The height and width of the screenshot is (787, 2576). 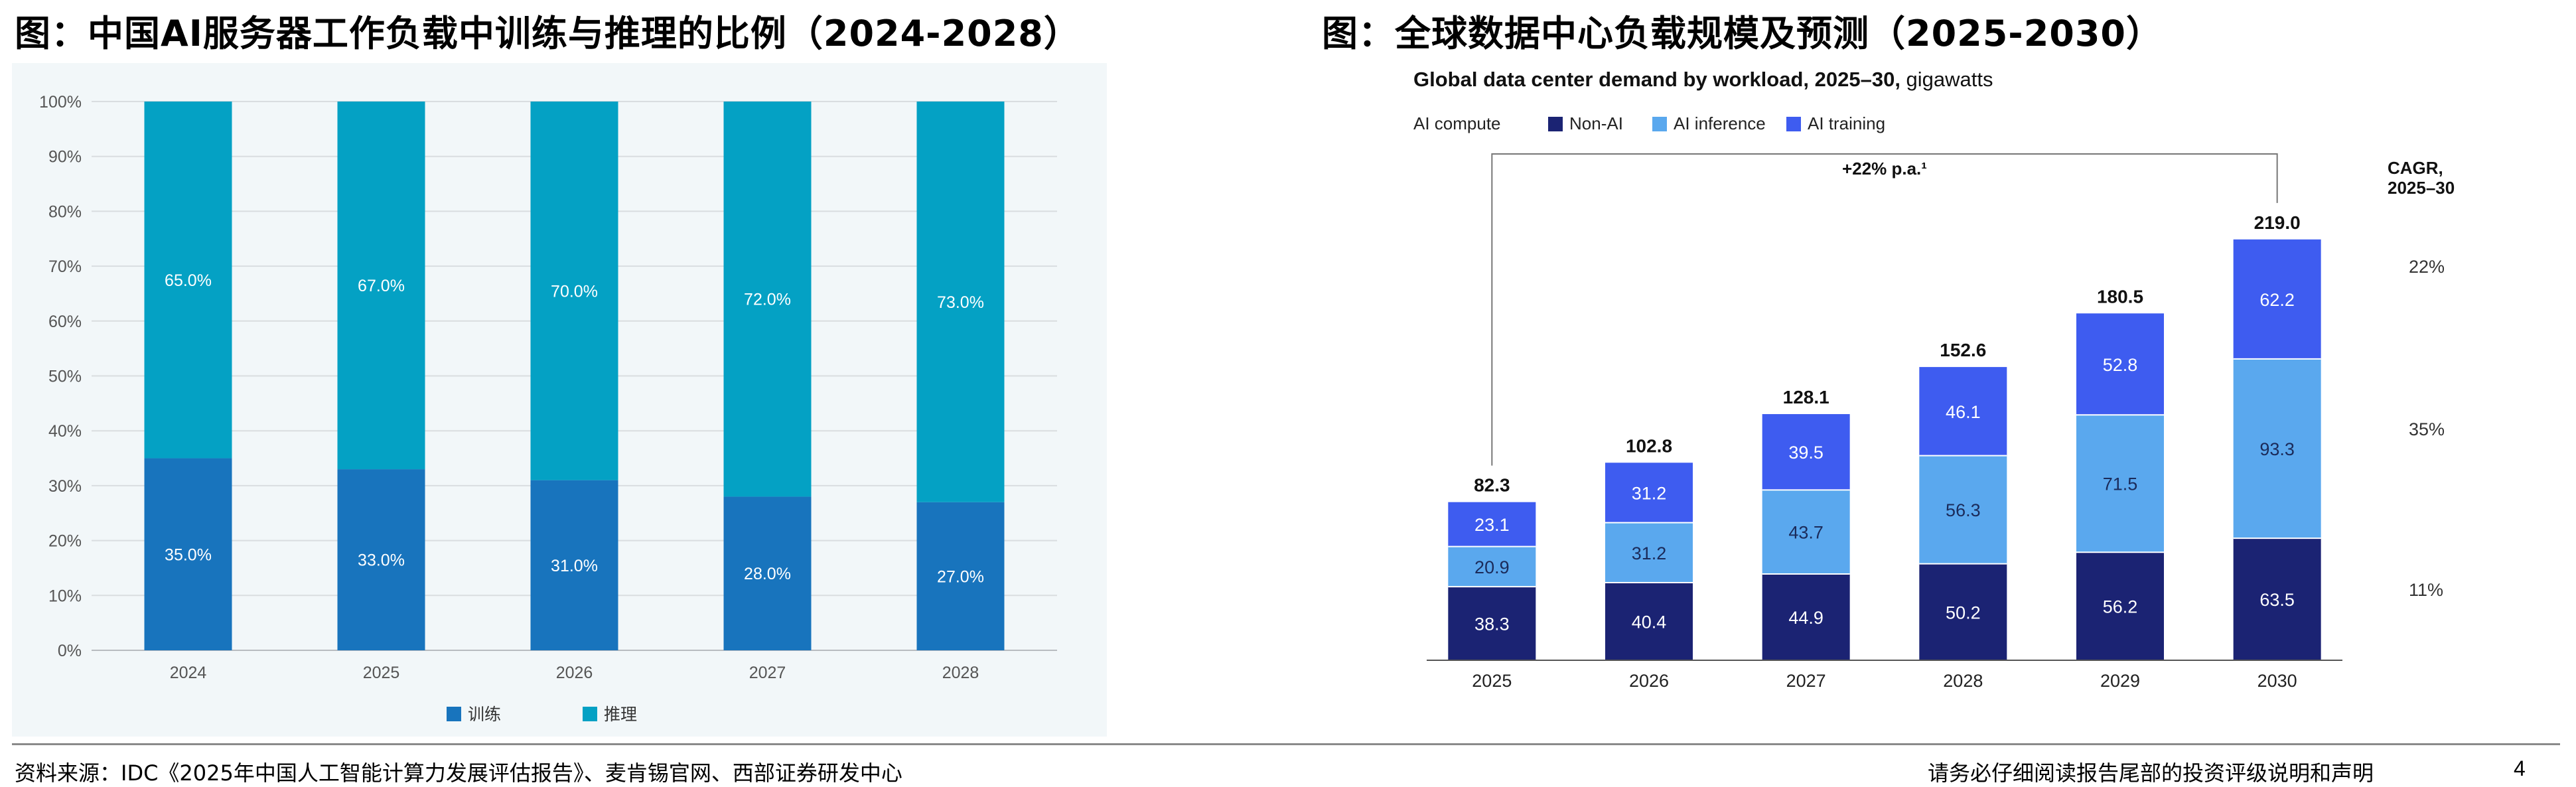 I want to click on bar-value-label: 67.0%, so click(x=382, y=286).